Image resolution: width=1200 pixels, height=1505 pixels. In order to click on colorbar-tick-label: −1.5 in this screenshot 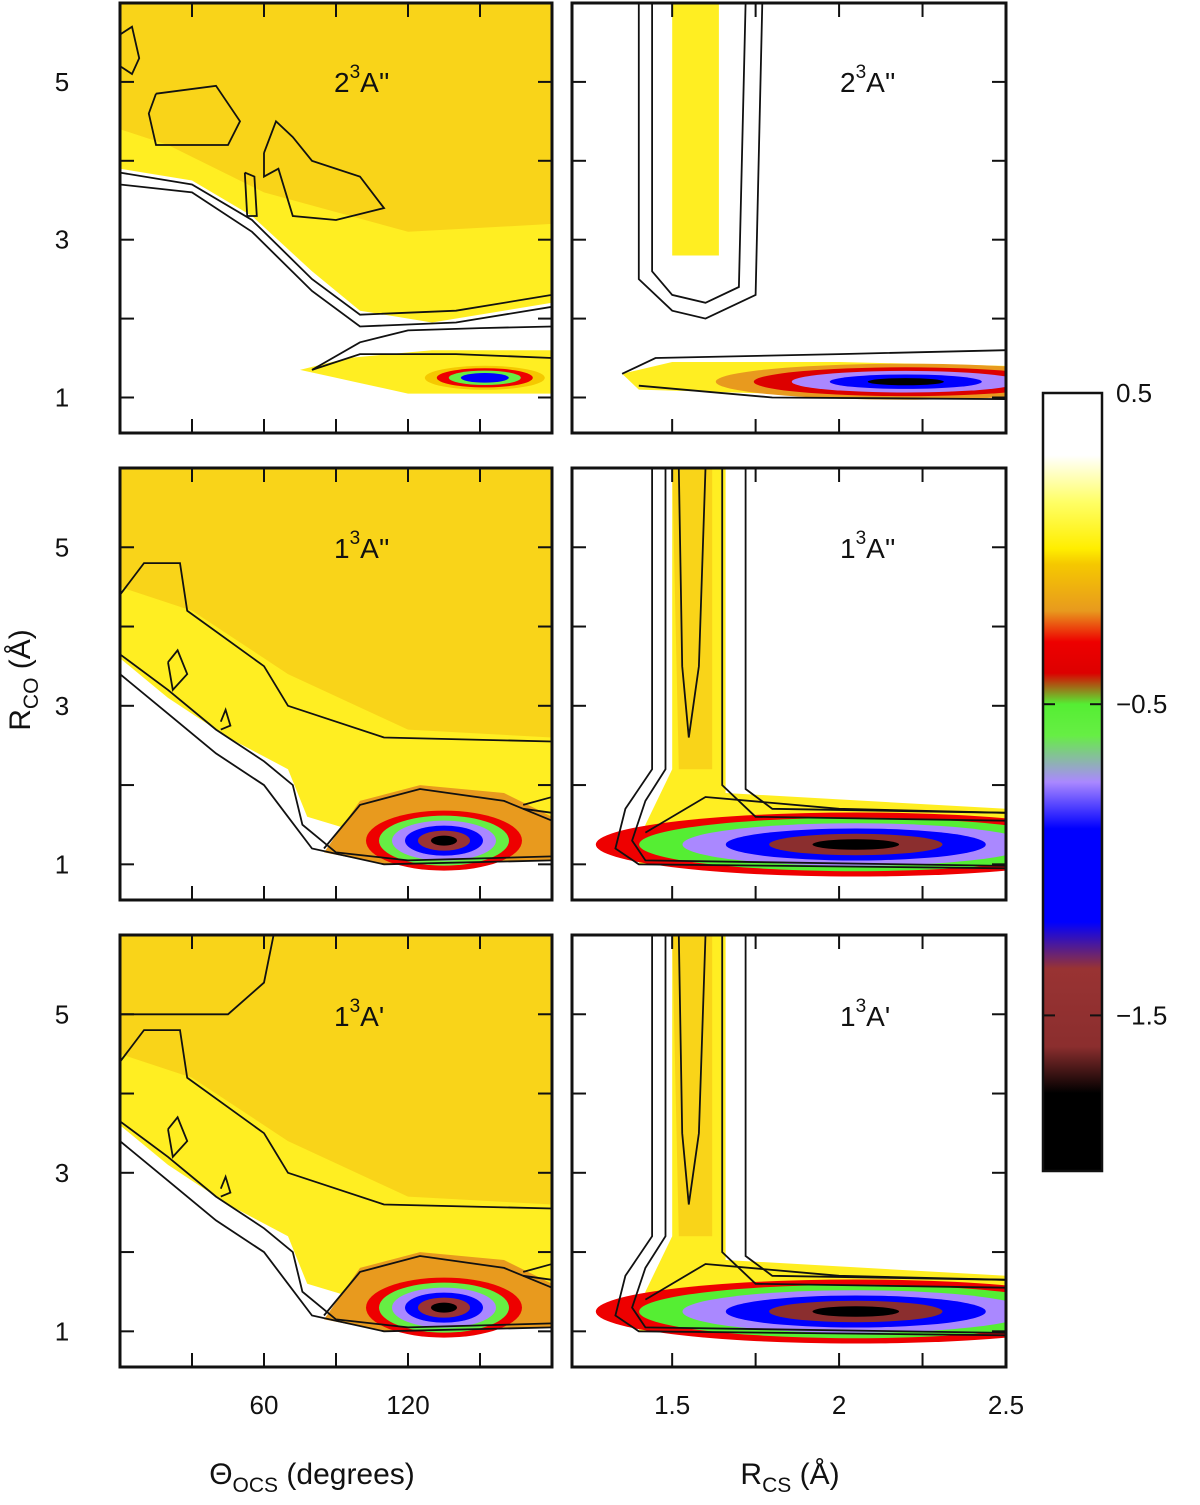, I will do `click(1141, 1015)`.